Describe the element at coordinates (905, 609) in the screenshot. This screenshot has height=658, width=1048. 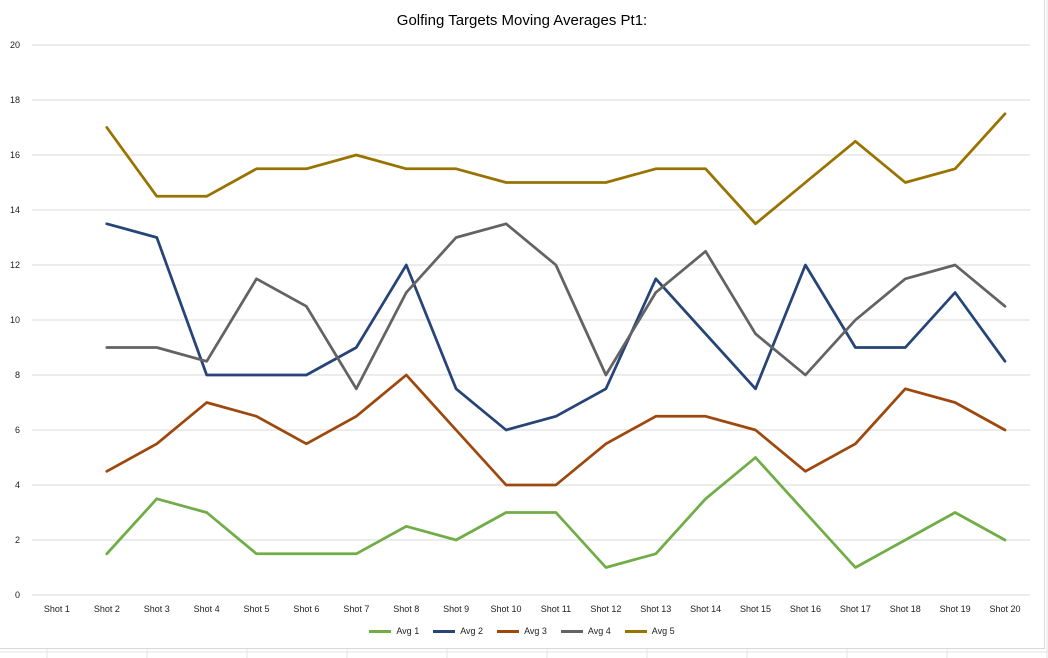
I see `x-tick-label: Shot 18` at that location.